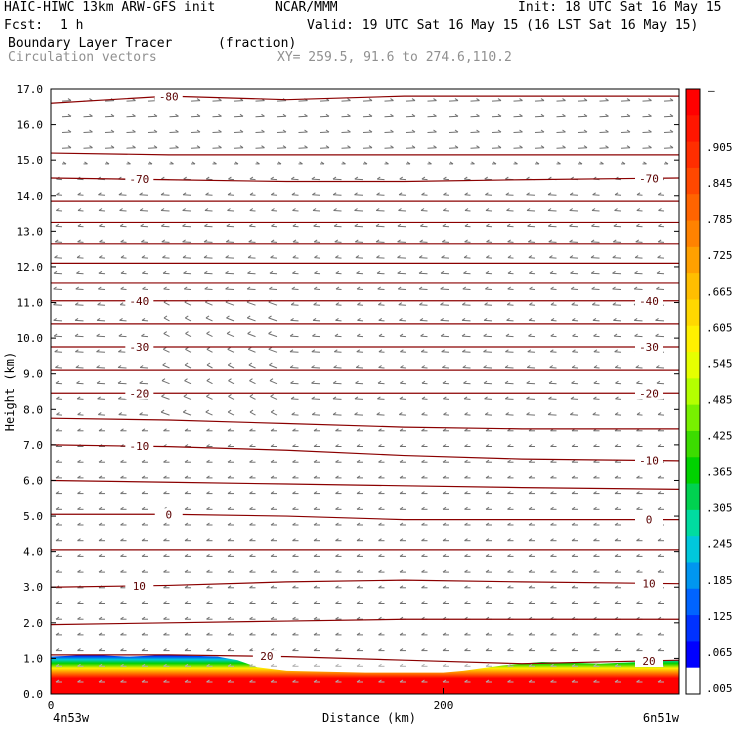 The height and width of the screenshot is (740, 740). What do you see at coordinates (30, 303) in the screenshot?
I see `y-tick-label: 11.0` at bounding box center [30, 303].